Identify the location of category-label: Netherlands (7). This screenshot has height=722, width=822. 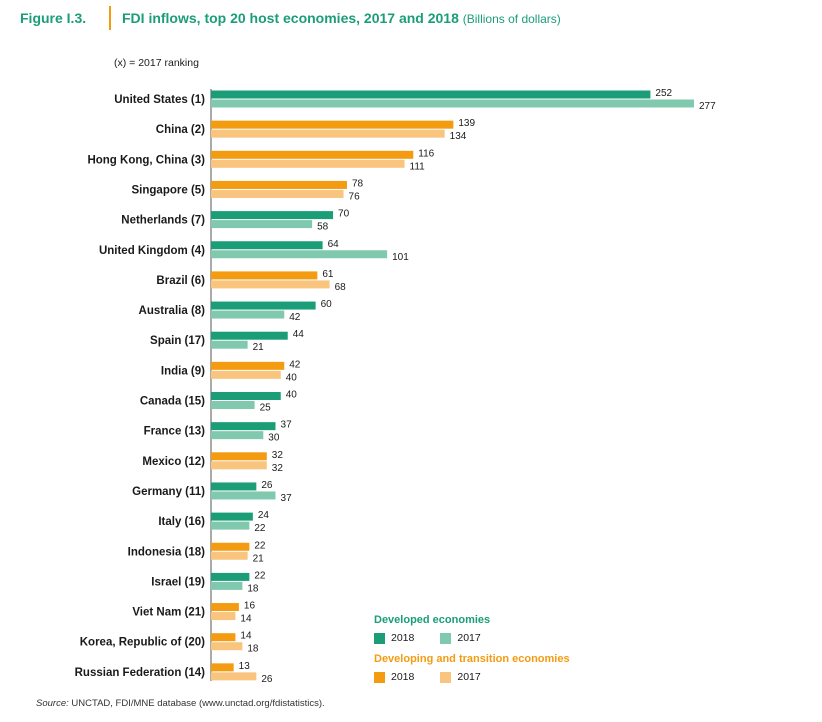
(163, 221).